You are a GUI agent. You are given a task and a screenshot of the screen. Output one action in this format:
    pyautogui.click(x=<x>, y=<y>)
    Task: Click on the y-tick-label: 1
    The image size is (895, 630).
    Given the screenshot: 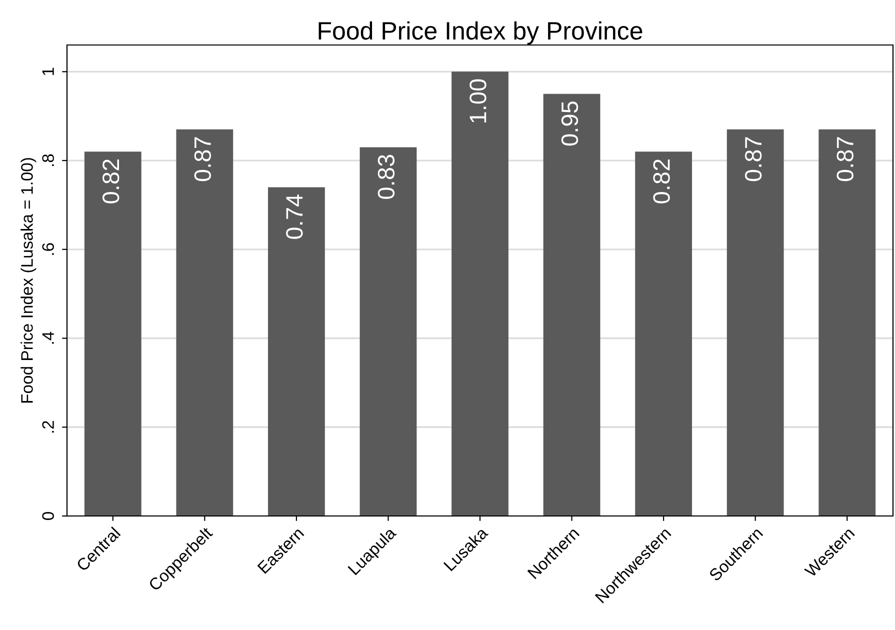 What is the action you would take?
    pyautogui.click(x=48, y=72)
    